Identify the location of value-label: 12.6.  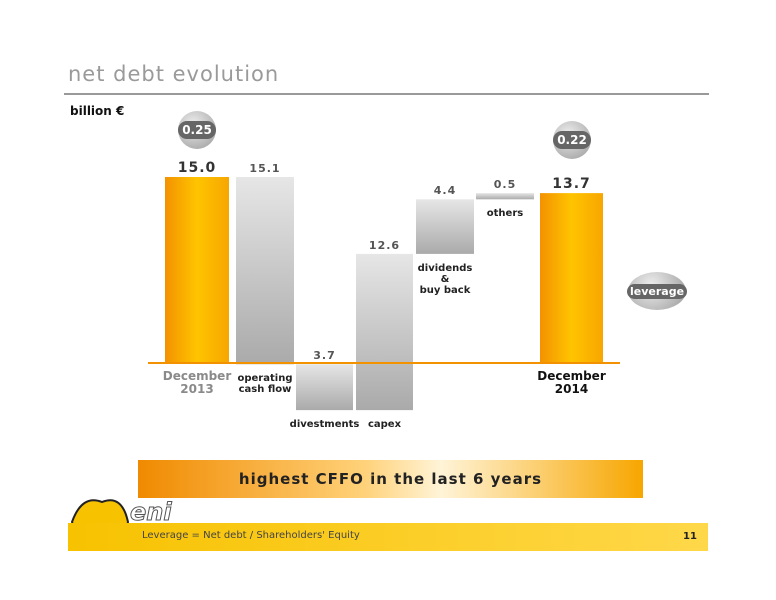
(384, 245).